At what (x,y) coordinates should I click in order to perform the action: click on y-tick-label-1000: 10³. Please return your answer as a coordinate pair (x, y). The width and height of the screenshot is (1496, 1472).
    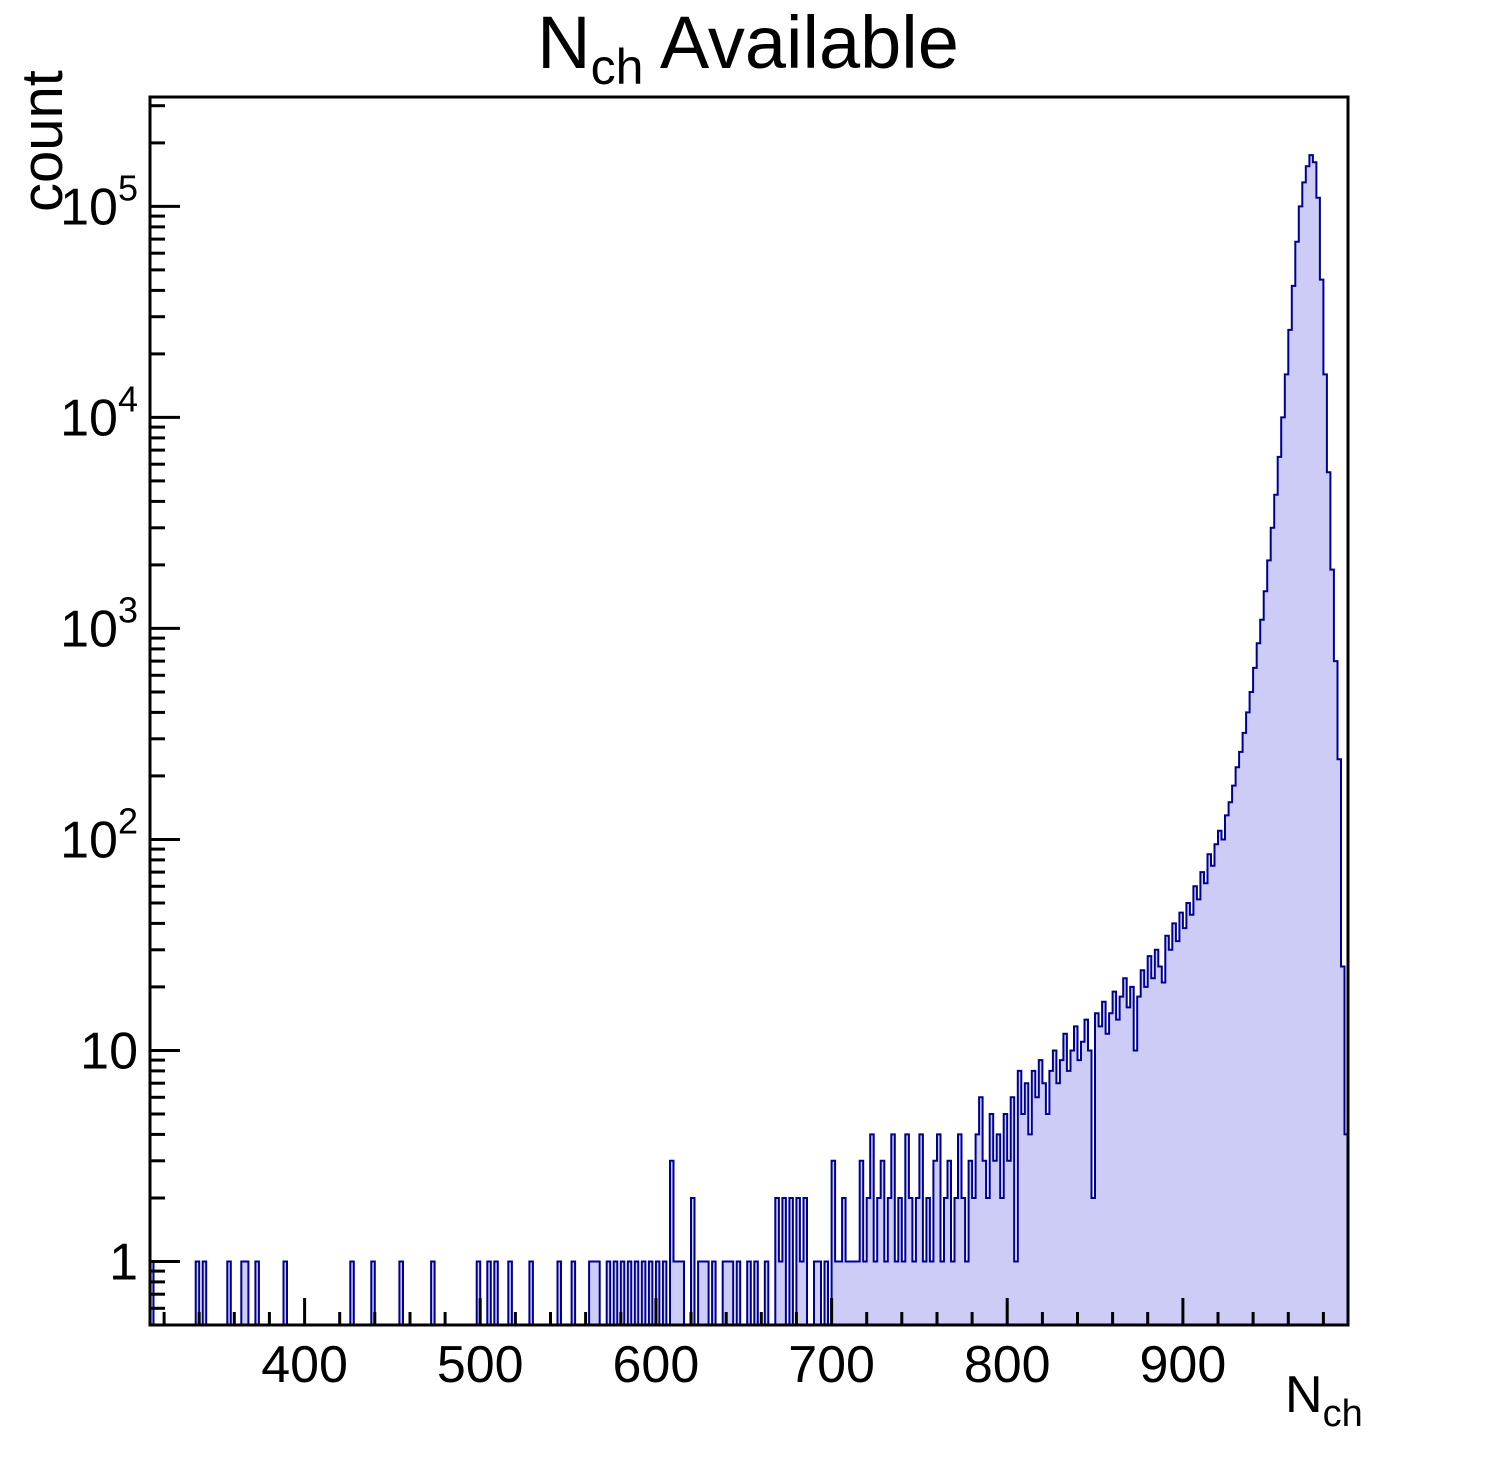
    Looking at the image, I should click on (99, 623).